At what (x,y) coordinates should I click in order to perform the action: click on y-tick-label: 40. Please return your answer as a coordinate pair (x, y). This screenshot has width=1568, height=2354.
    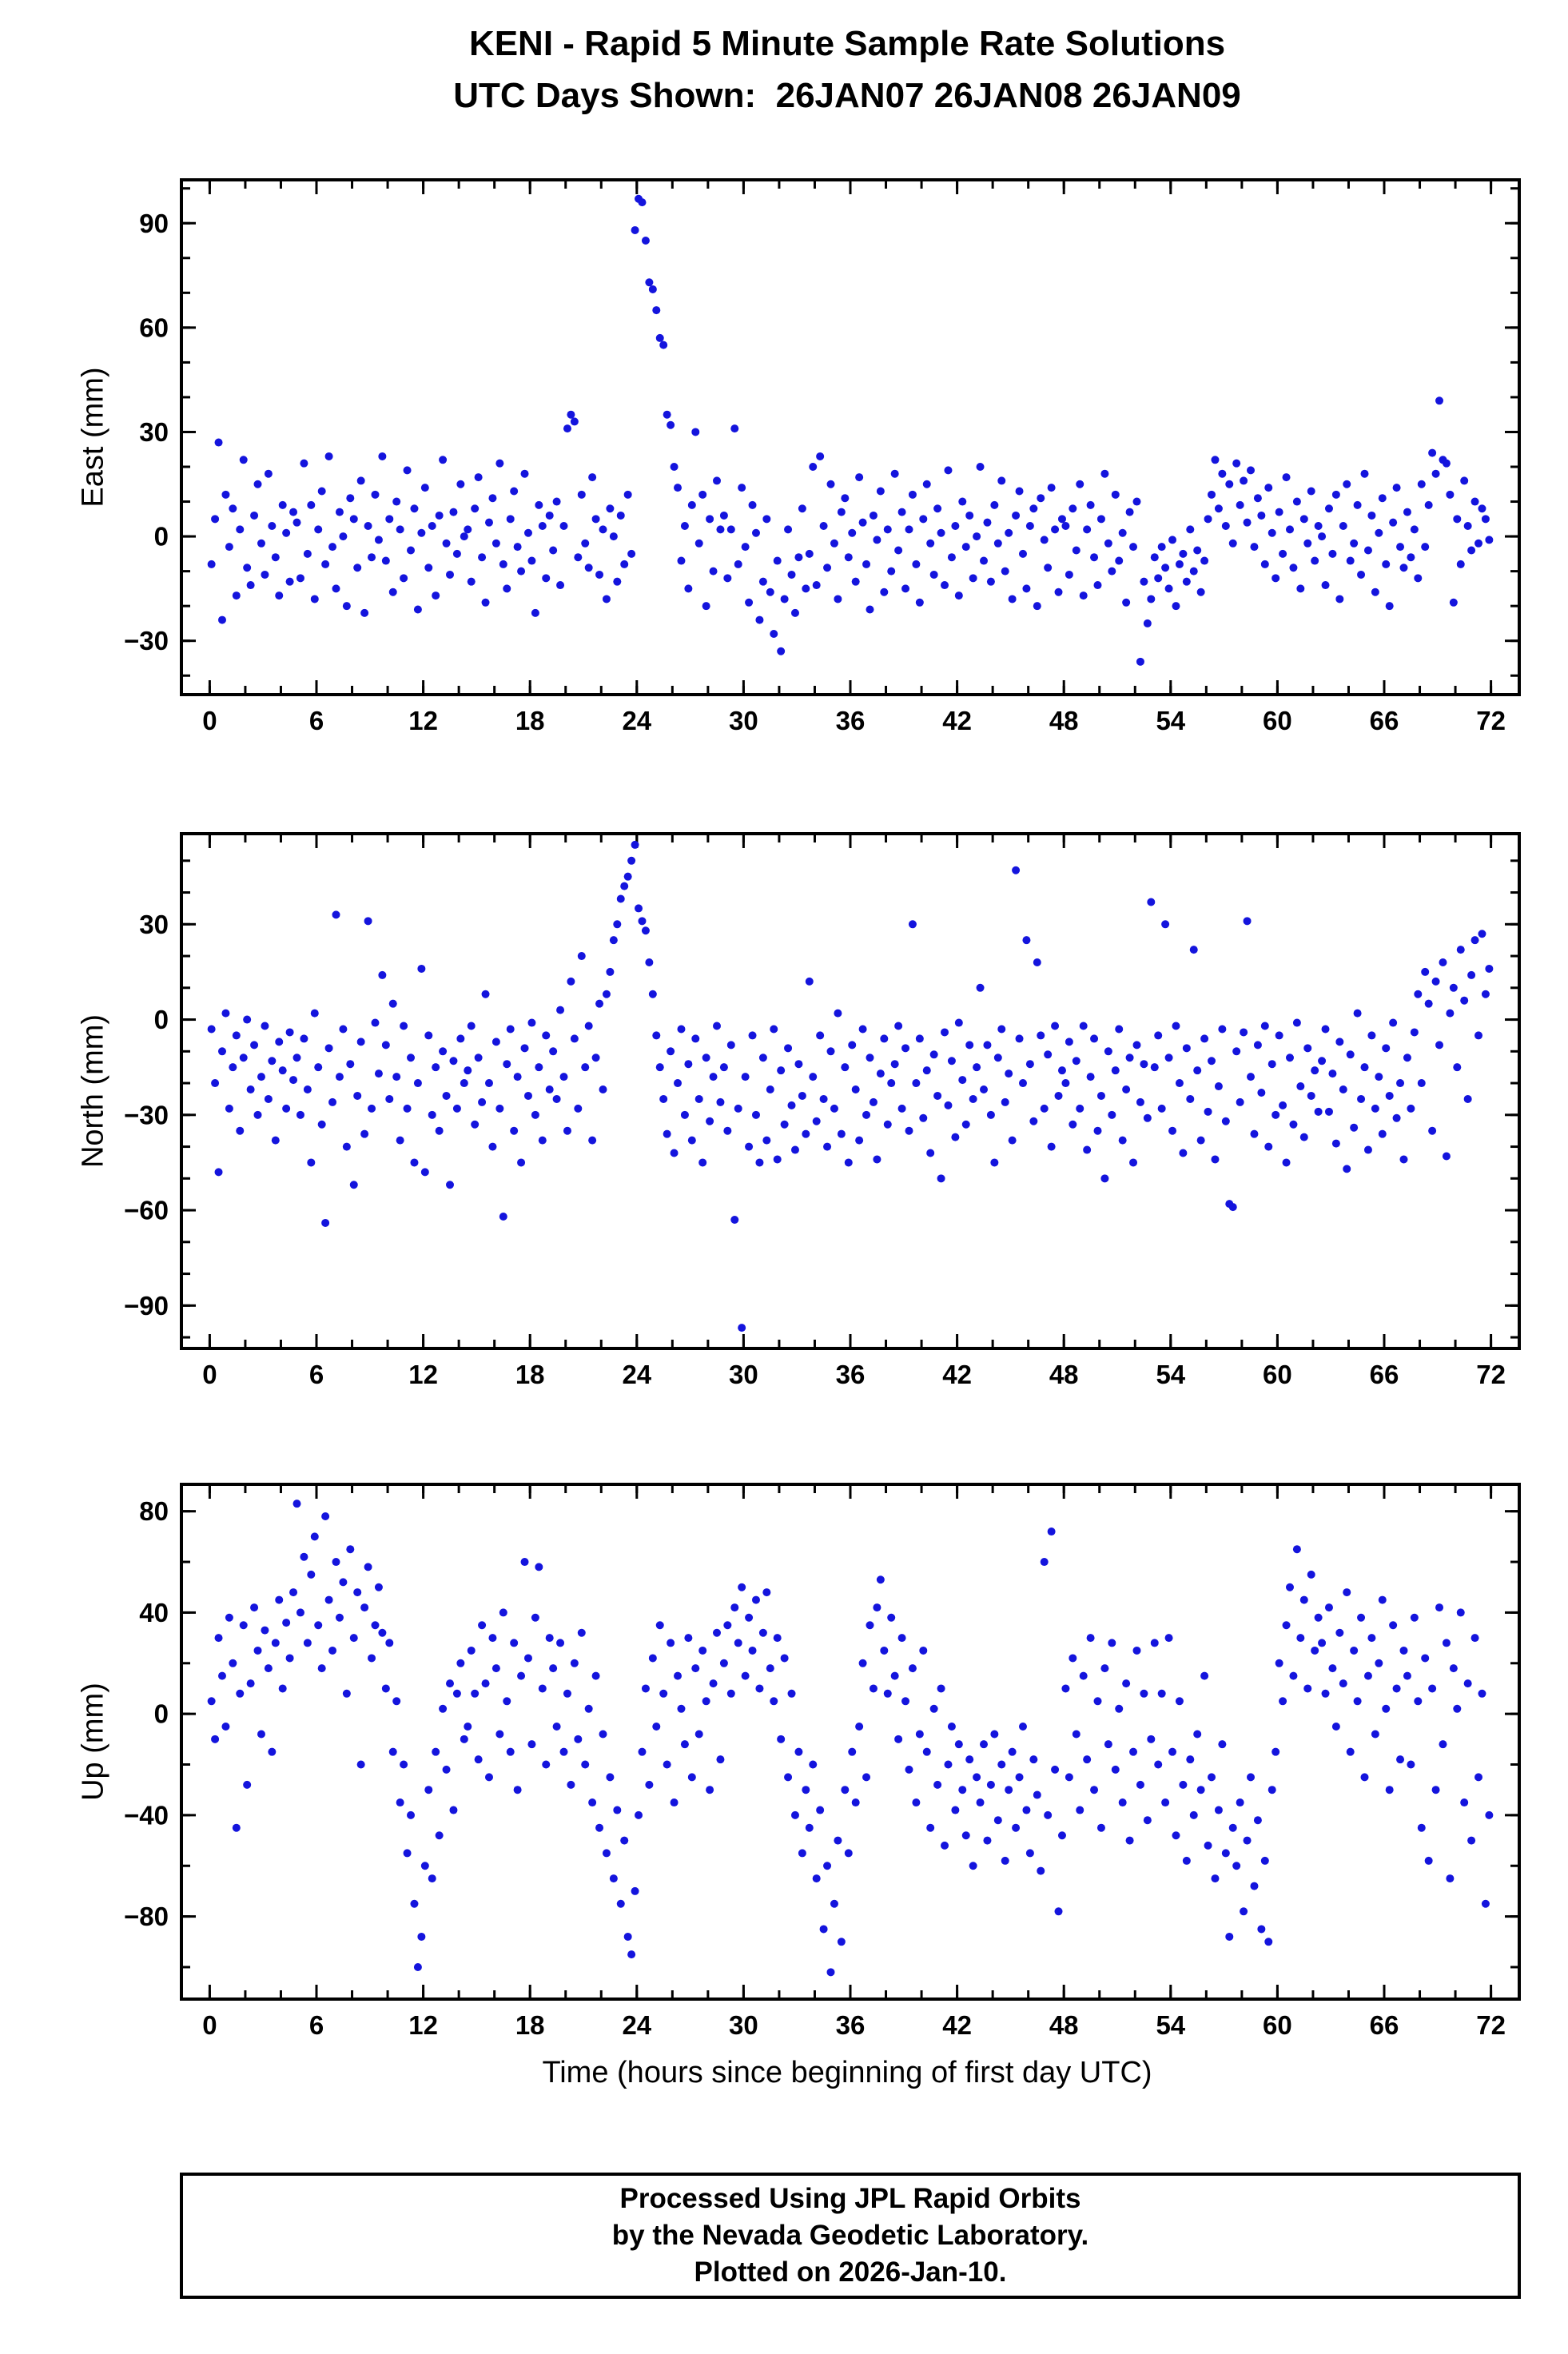
    Looking at the image, I should click on (154, 1612).